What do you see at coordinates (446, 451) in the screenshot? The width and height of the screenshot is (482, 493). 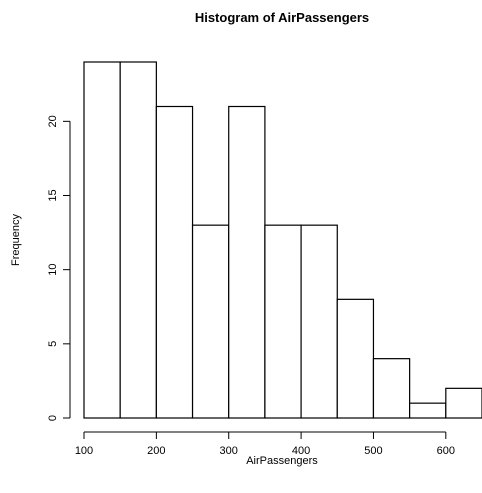 I see `x-tick-label: 600` at bounding box center [446, 451].